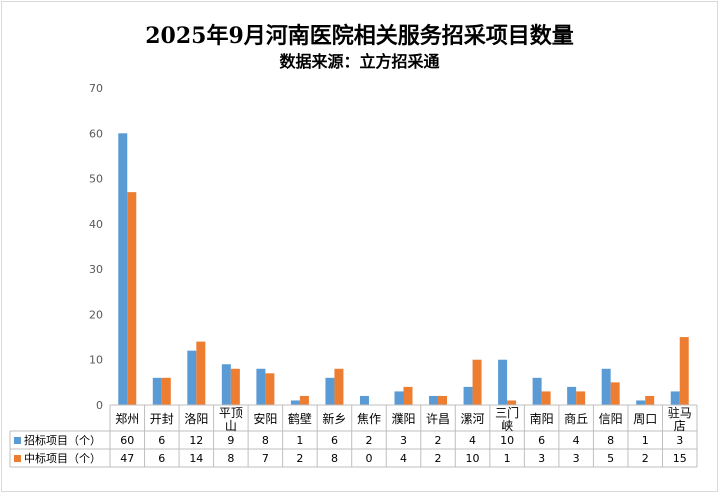 The width and height of the screenshot is (719, 493). What do you see at coordinates (96, 269) in the screenshot?
I see `y-tick-label: 30` at bounding box center [96, 269].